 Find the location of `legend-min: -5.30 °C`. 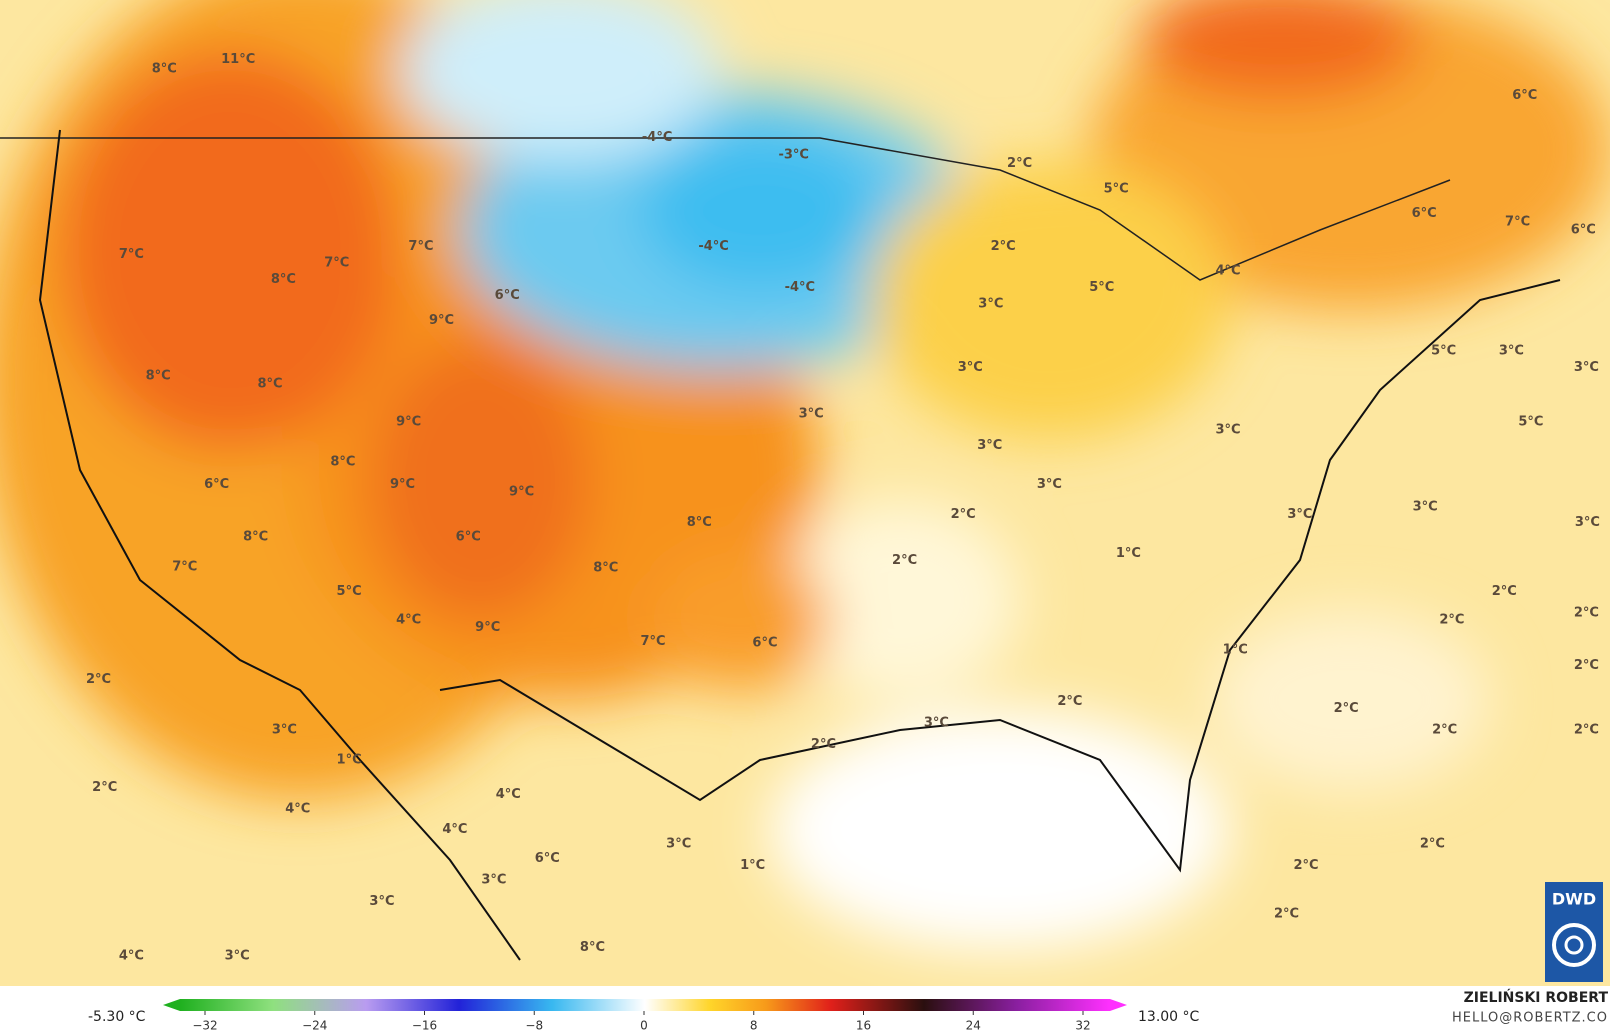

legend-min: -5.30 °C is located at coordinates (117, 1017).